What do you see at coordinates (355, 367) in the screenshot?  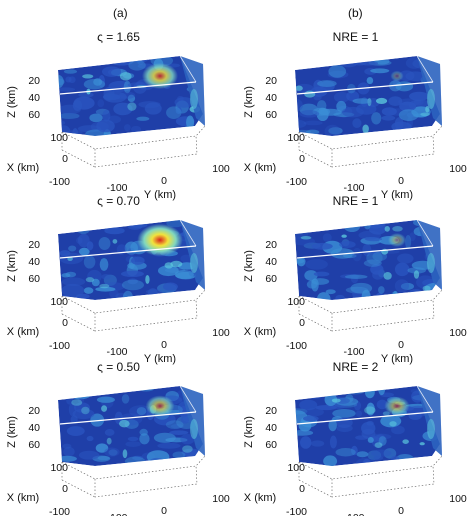 I see `panel-title: NRE = 2` at bounding box center [355, 367].